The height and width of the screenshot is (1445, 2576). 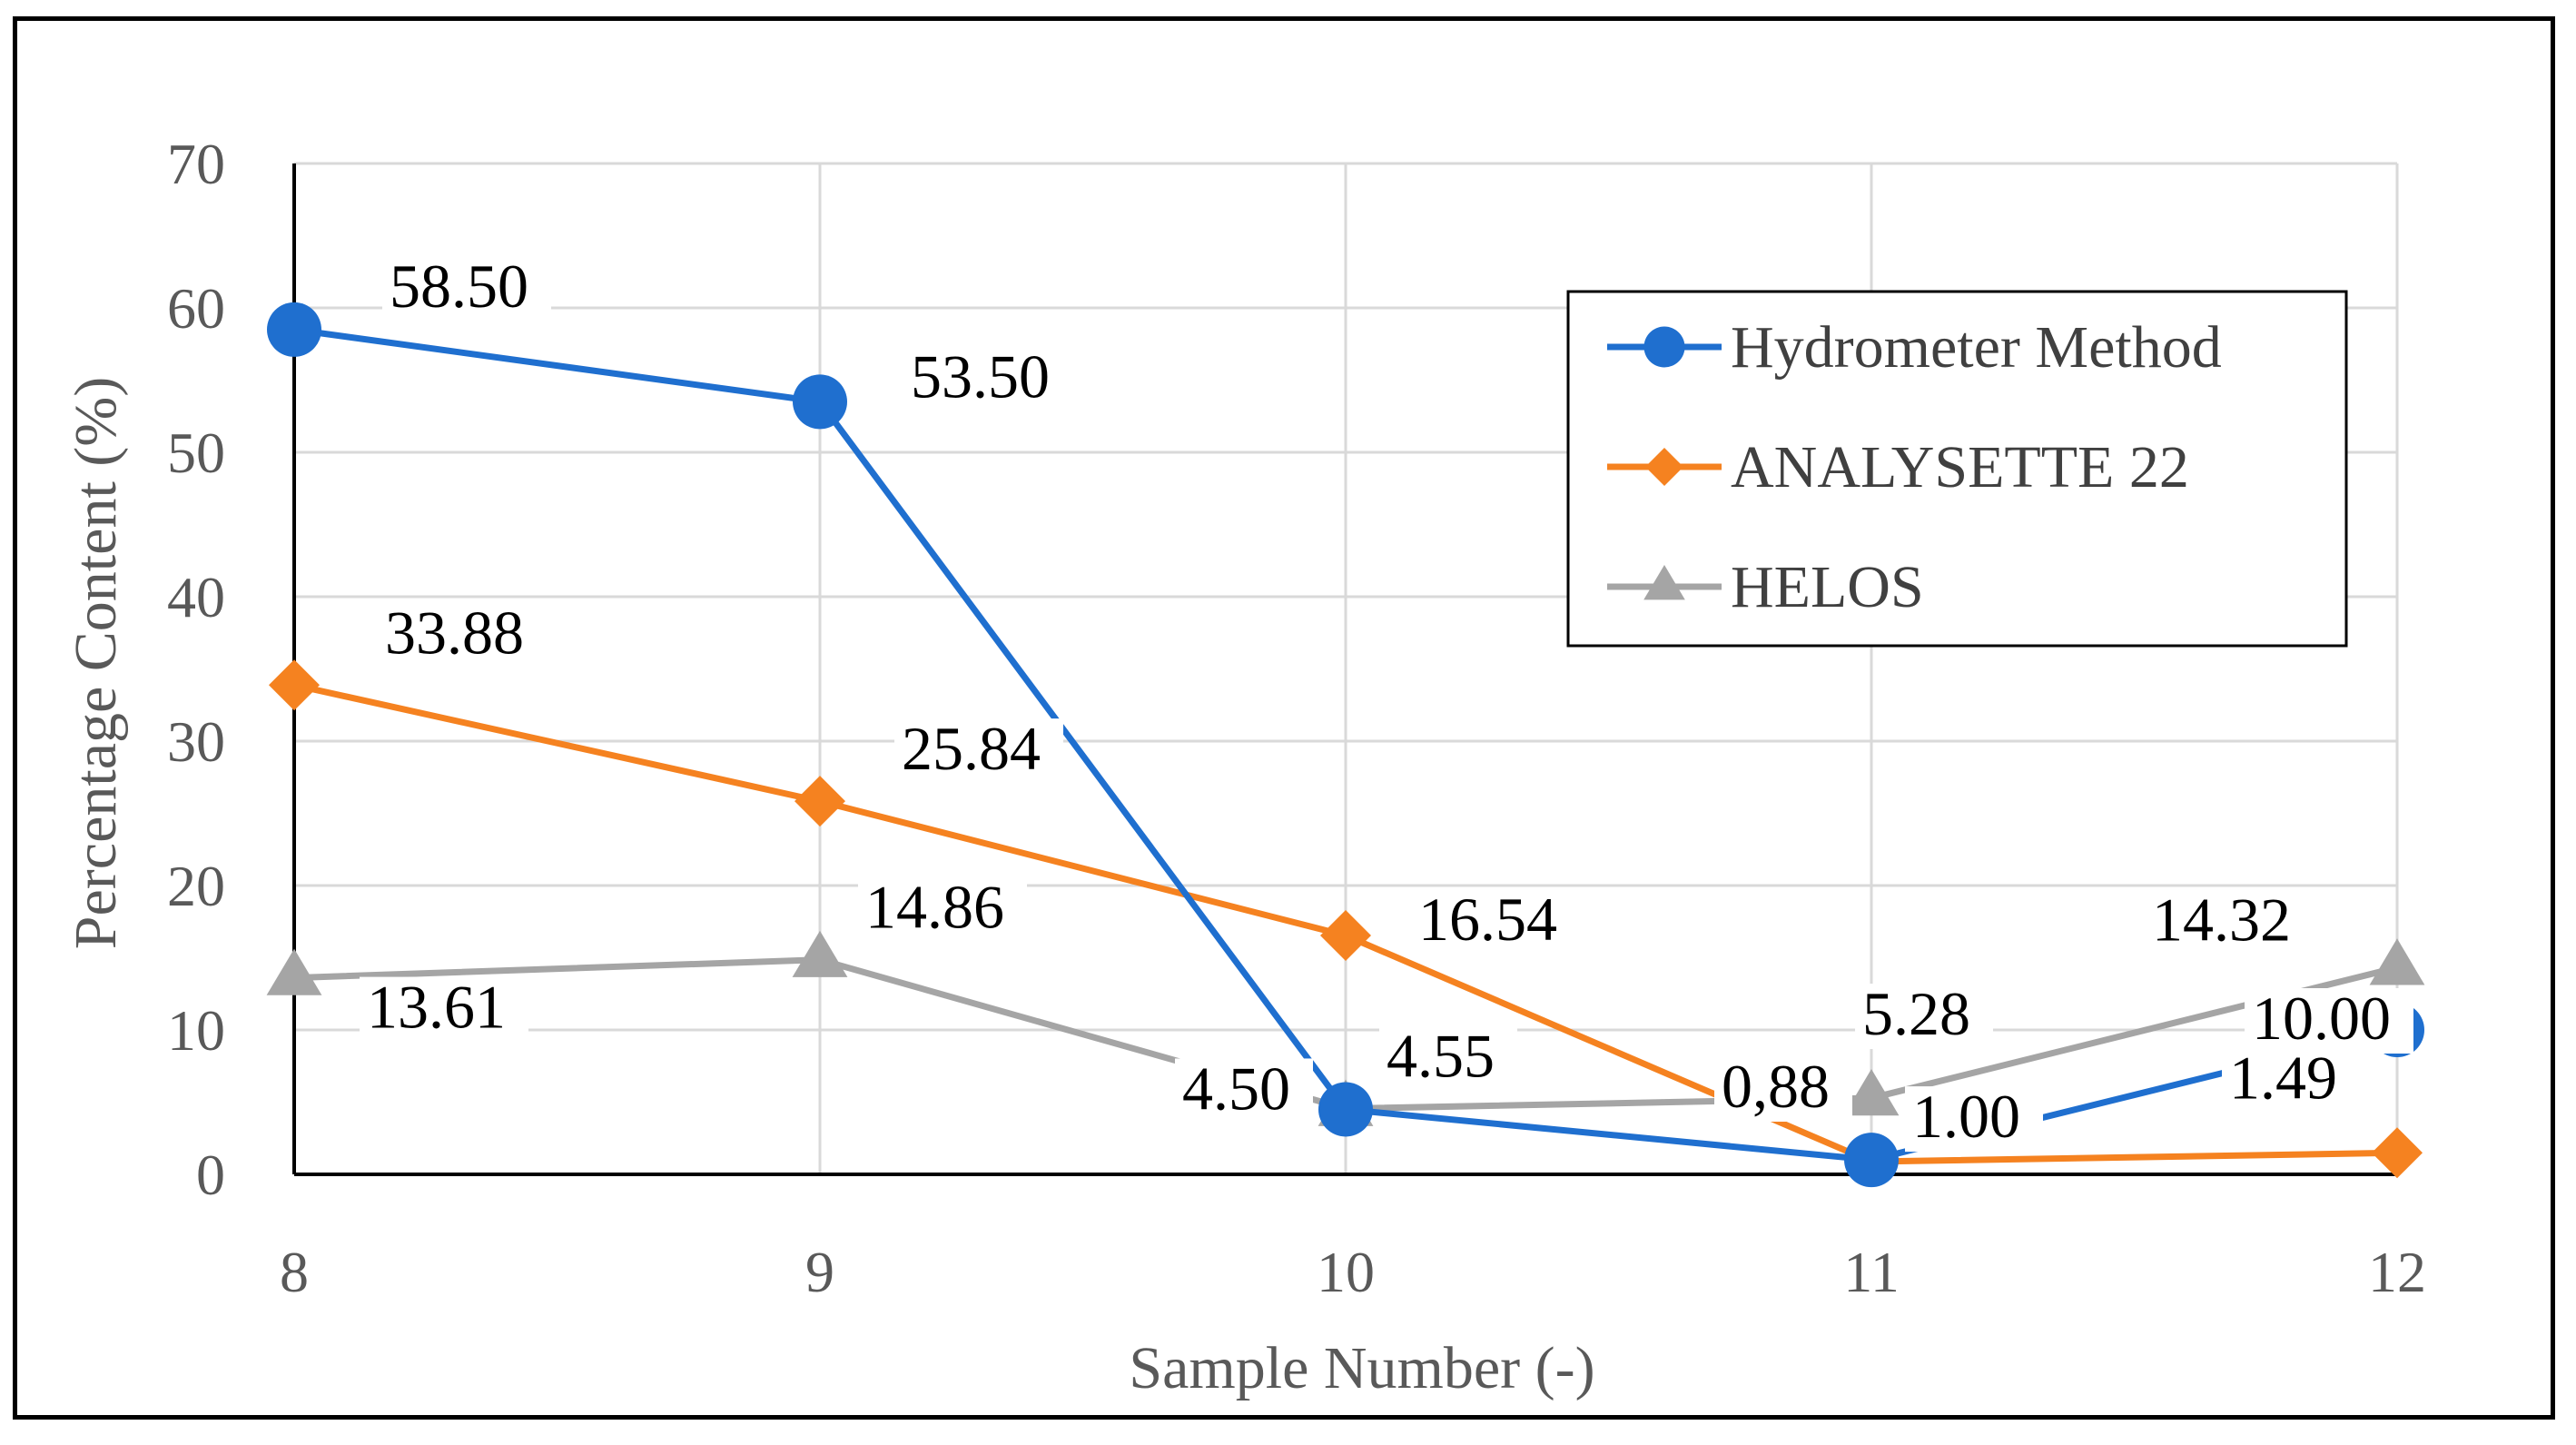 What do you see at coordinates (1236, 1088) in the screenshot?
I see `hydrometer-method-data-label: 4.50` at bounding box center [1236, 1088].